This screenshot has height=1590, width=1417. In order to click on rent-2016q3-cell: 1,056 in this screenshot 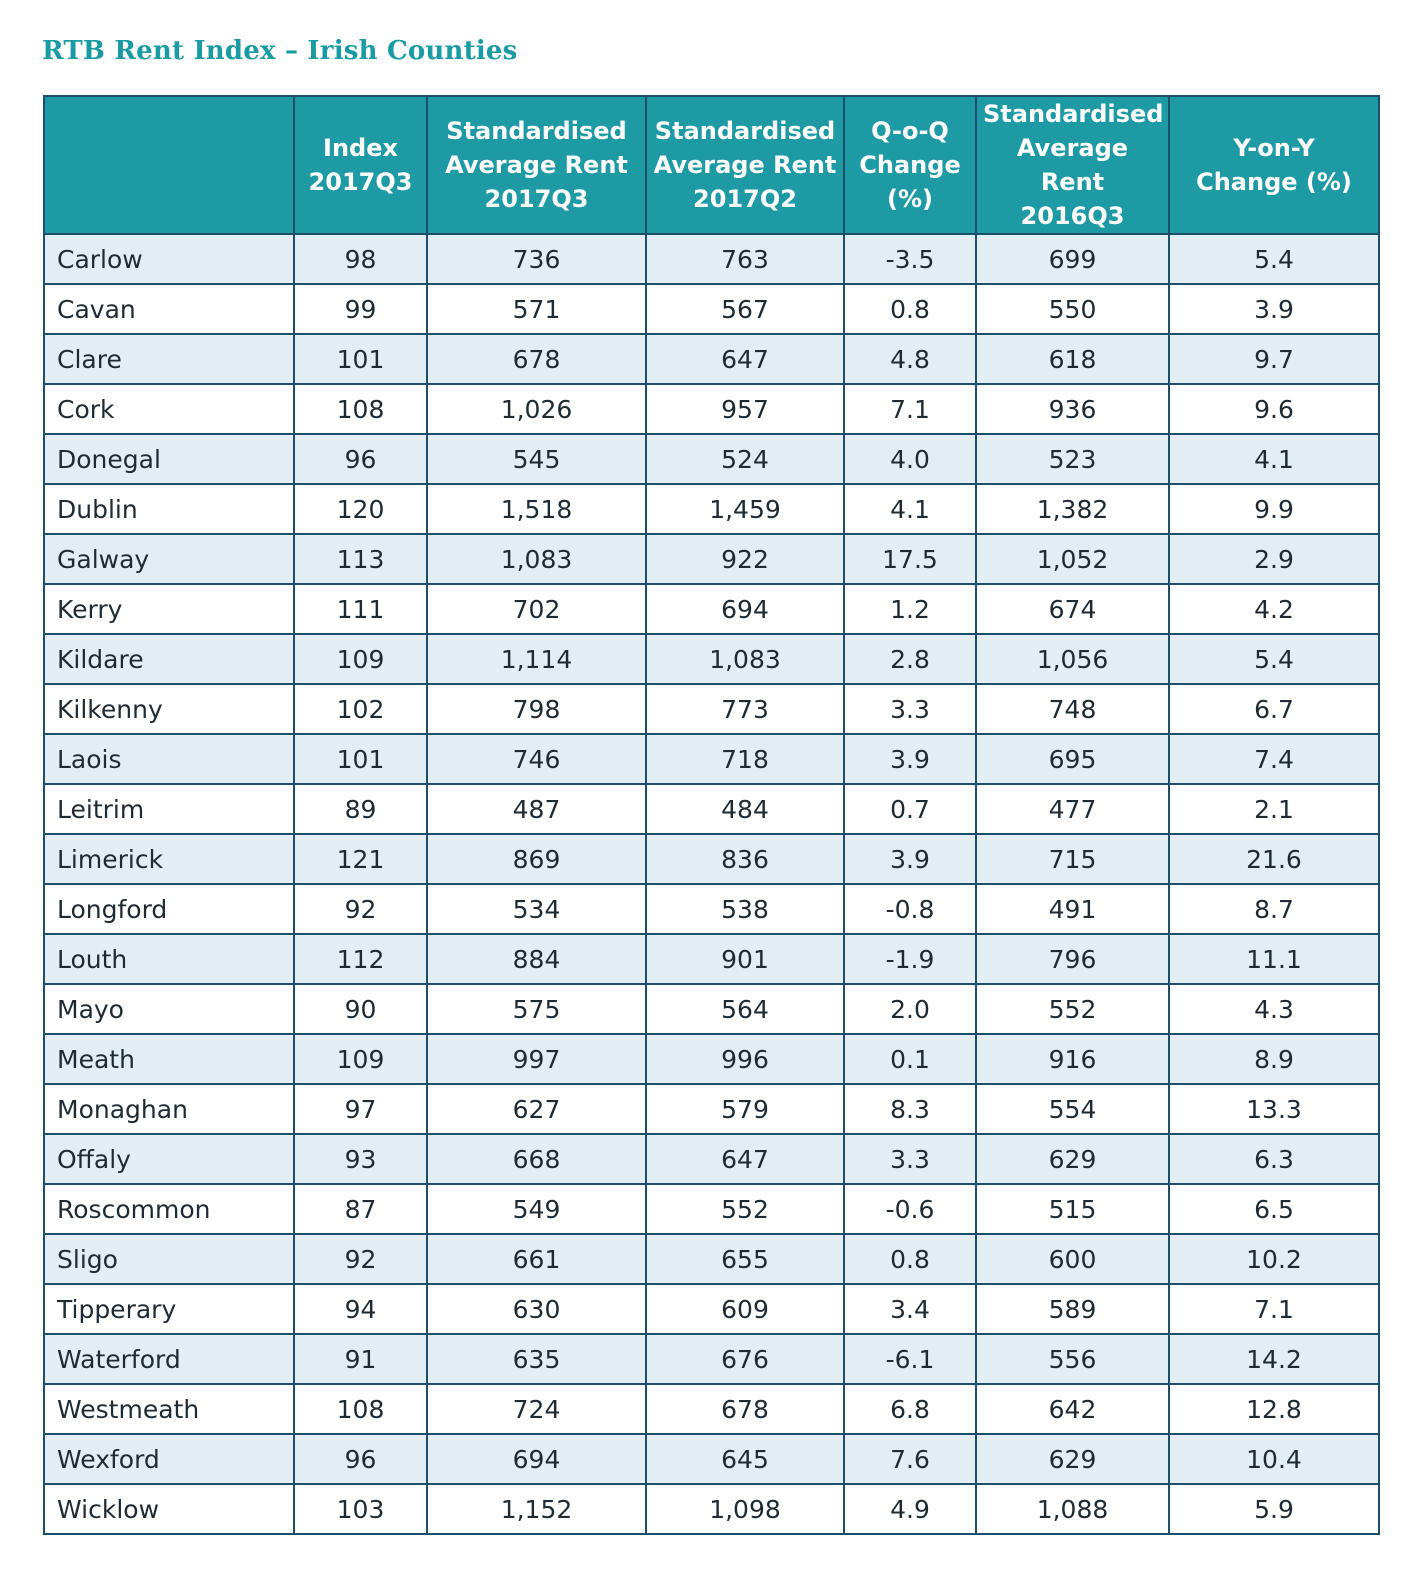, I will do `click(1072, 659)`.